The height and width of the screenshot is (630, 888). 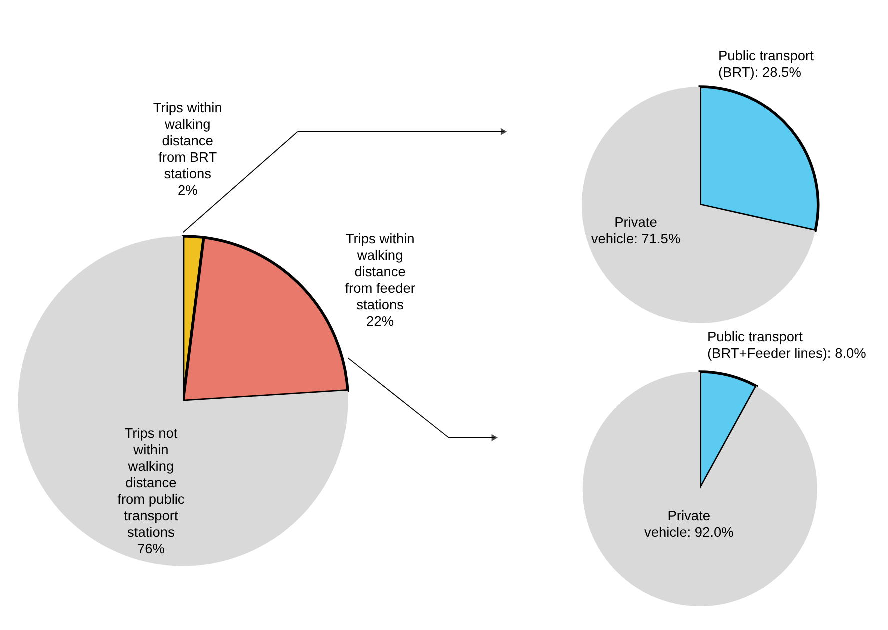 I want to click on slice-label: Private vehicle: 92.0%, so click(x=689, y=524).